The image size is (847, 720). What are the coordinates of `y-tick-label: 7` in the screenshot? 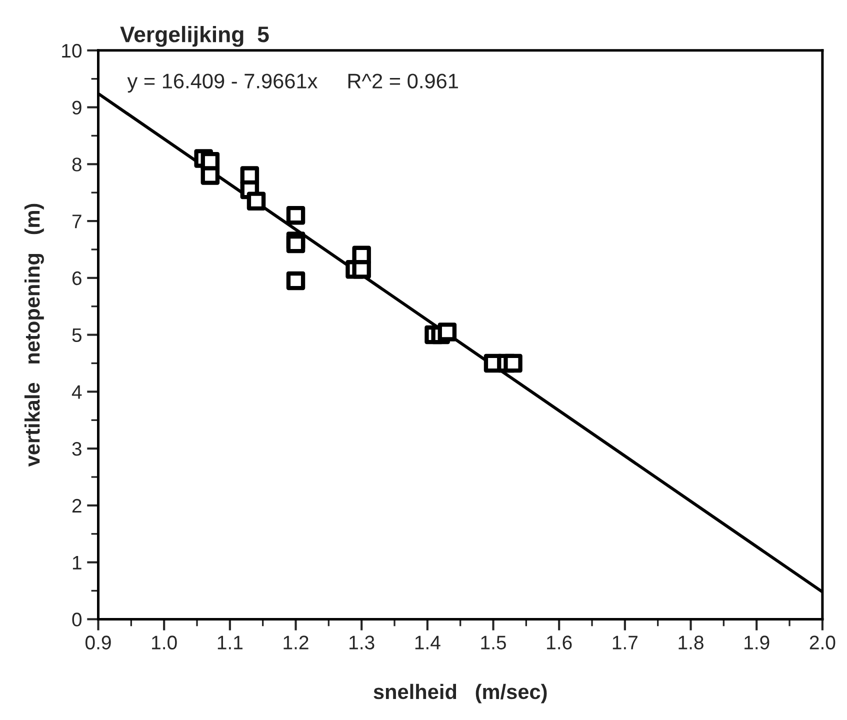 It's located at (77, 221).